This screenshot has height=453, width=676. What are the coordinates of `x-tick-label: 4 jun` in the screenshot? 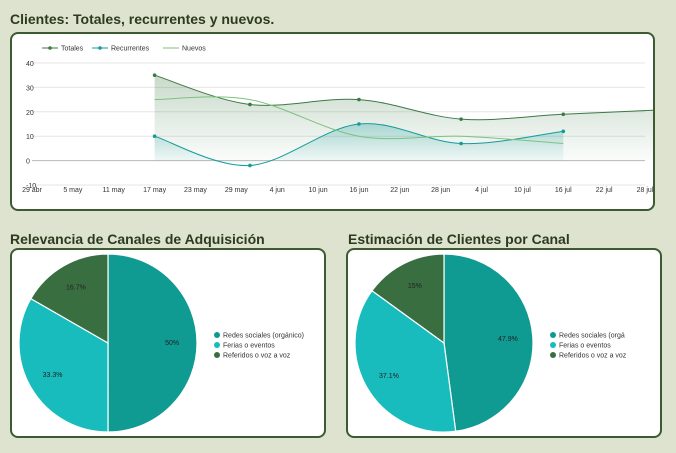 It's located at (277, 190).